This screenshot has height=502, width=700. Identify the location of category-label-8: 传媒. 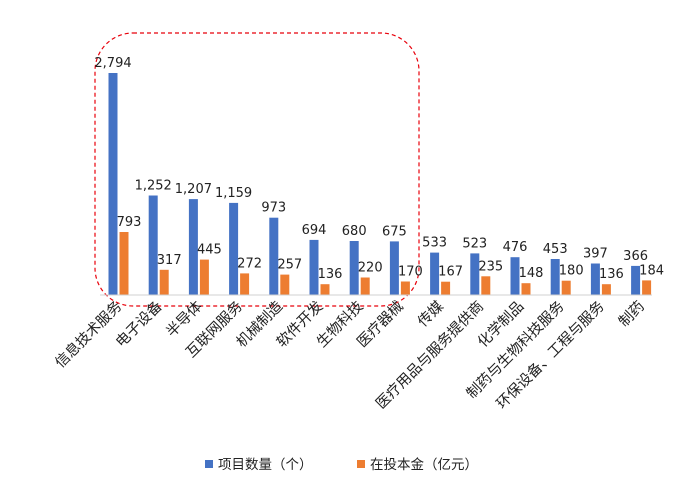
(430, 313).